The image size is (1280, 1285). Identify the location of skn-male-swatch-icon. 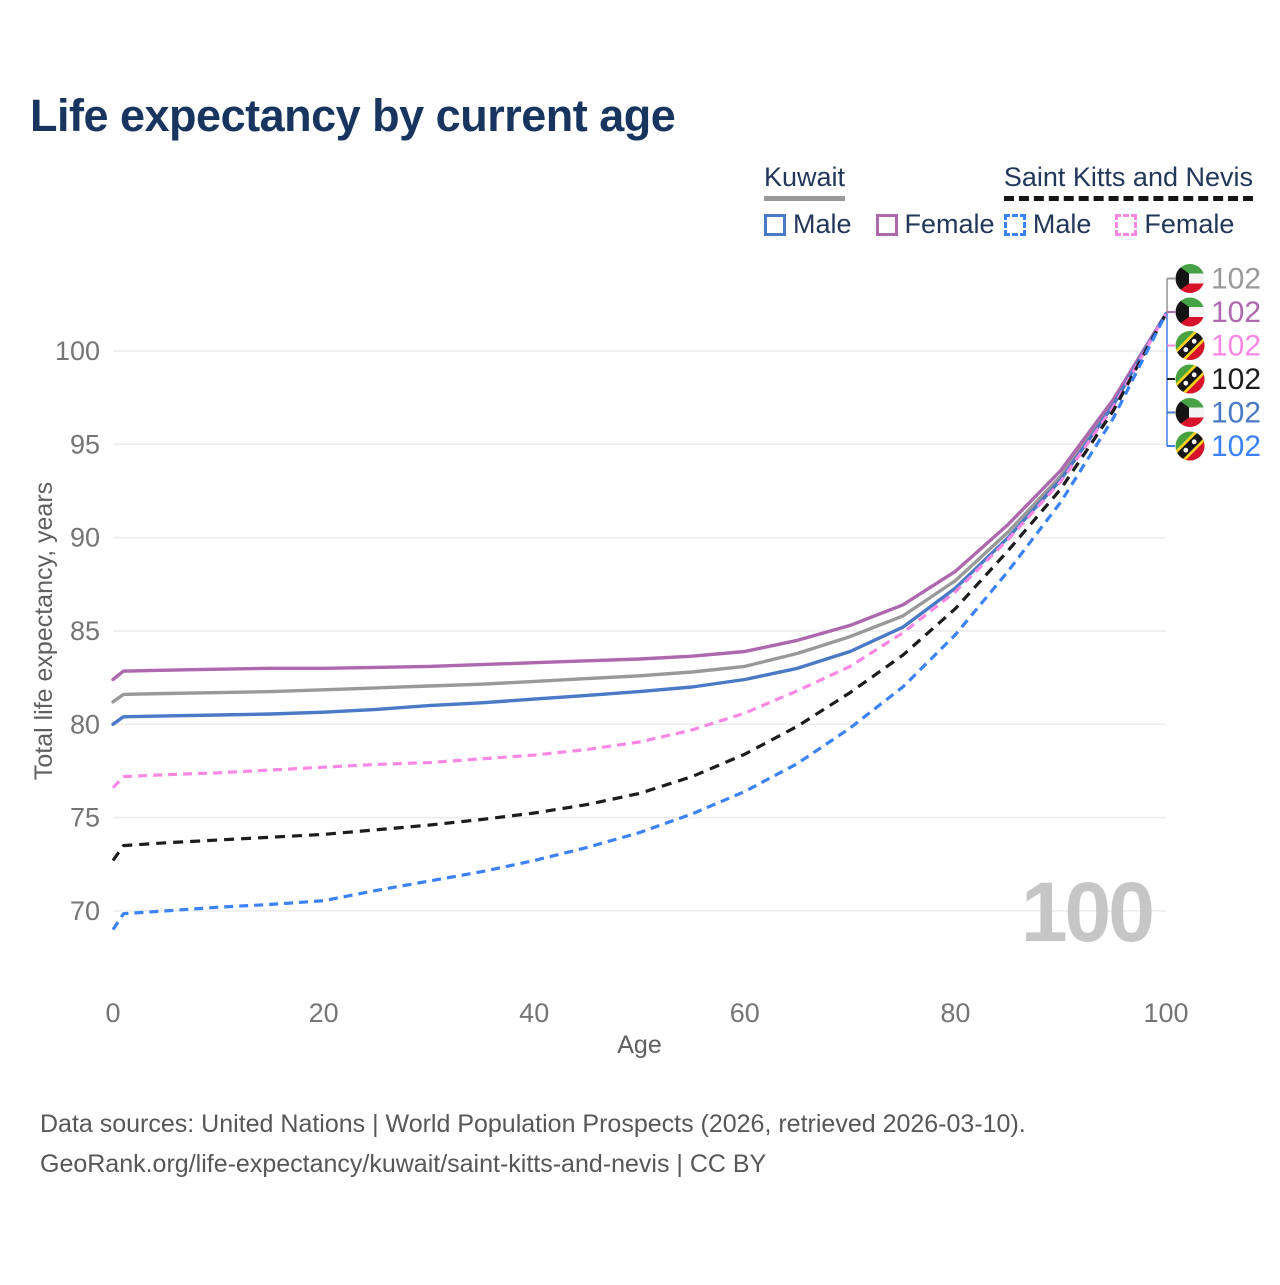
(1014, 224).